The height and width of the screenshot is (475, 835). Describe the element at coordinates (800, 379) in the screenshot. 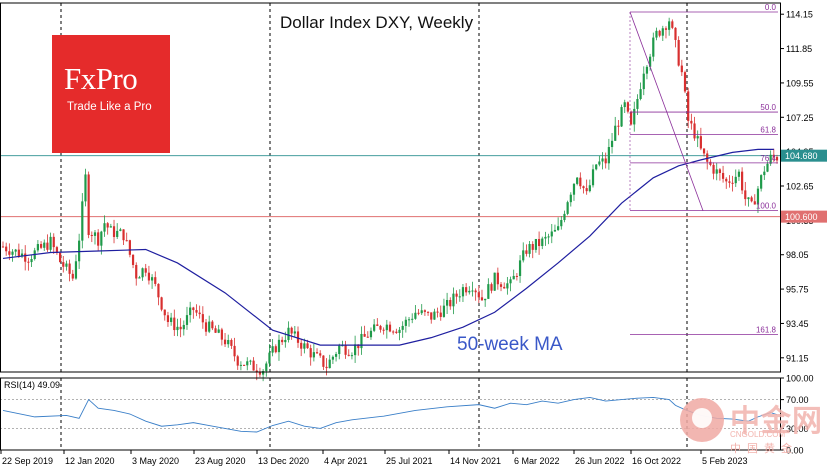

I see `rsi-tick-label-0: 100.00` at that location.